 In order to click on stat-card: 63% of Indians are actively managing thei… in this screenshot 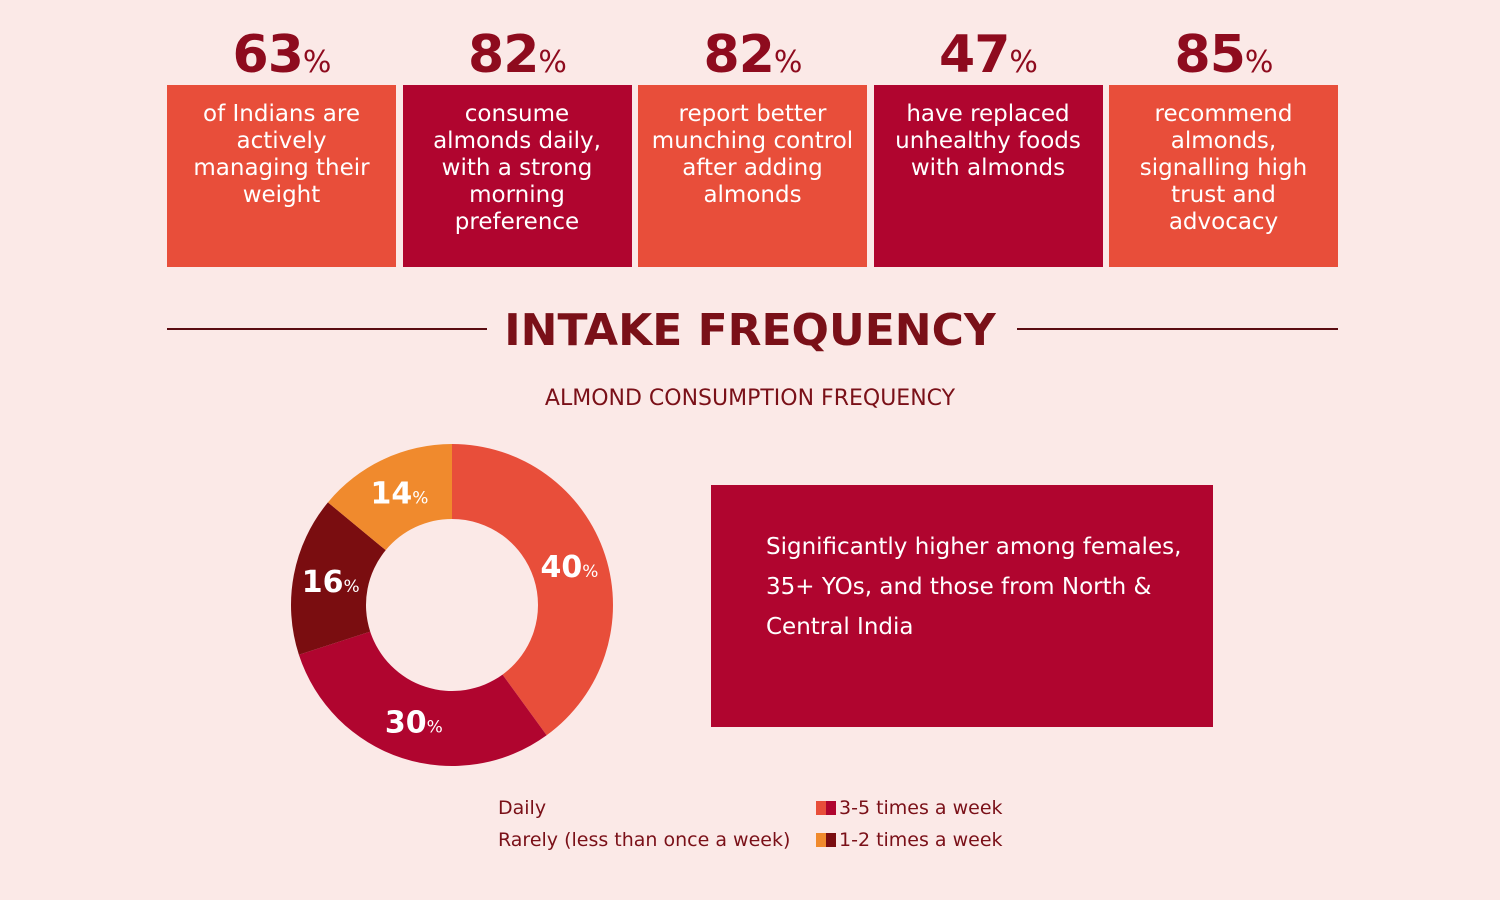, I will do `click(281, 146)`.